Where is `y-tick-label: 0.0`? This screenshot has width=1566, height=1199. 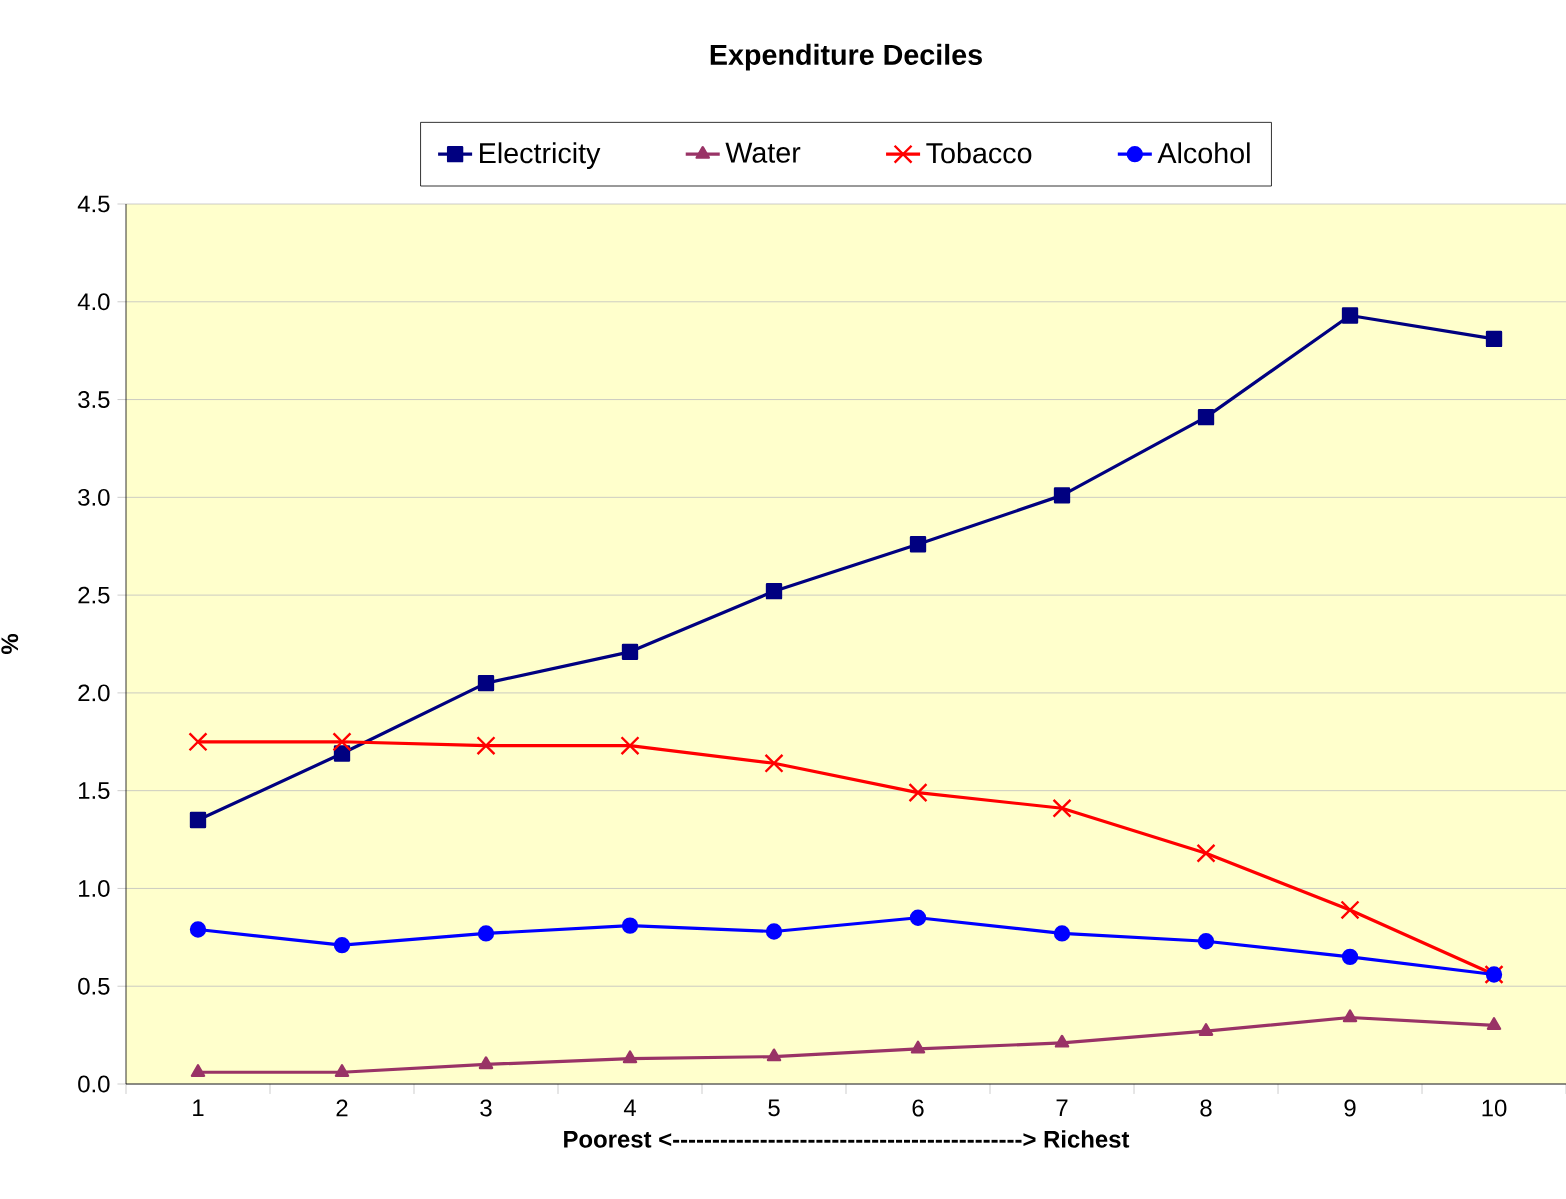
y-tick-label: 0.0 is located at coordinates (94, 1084).